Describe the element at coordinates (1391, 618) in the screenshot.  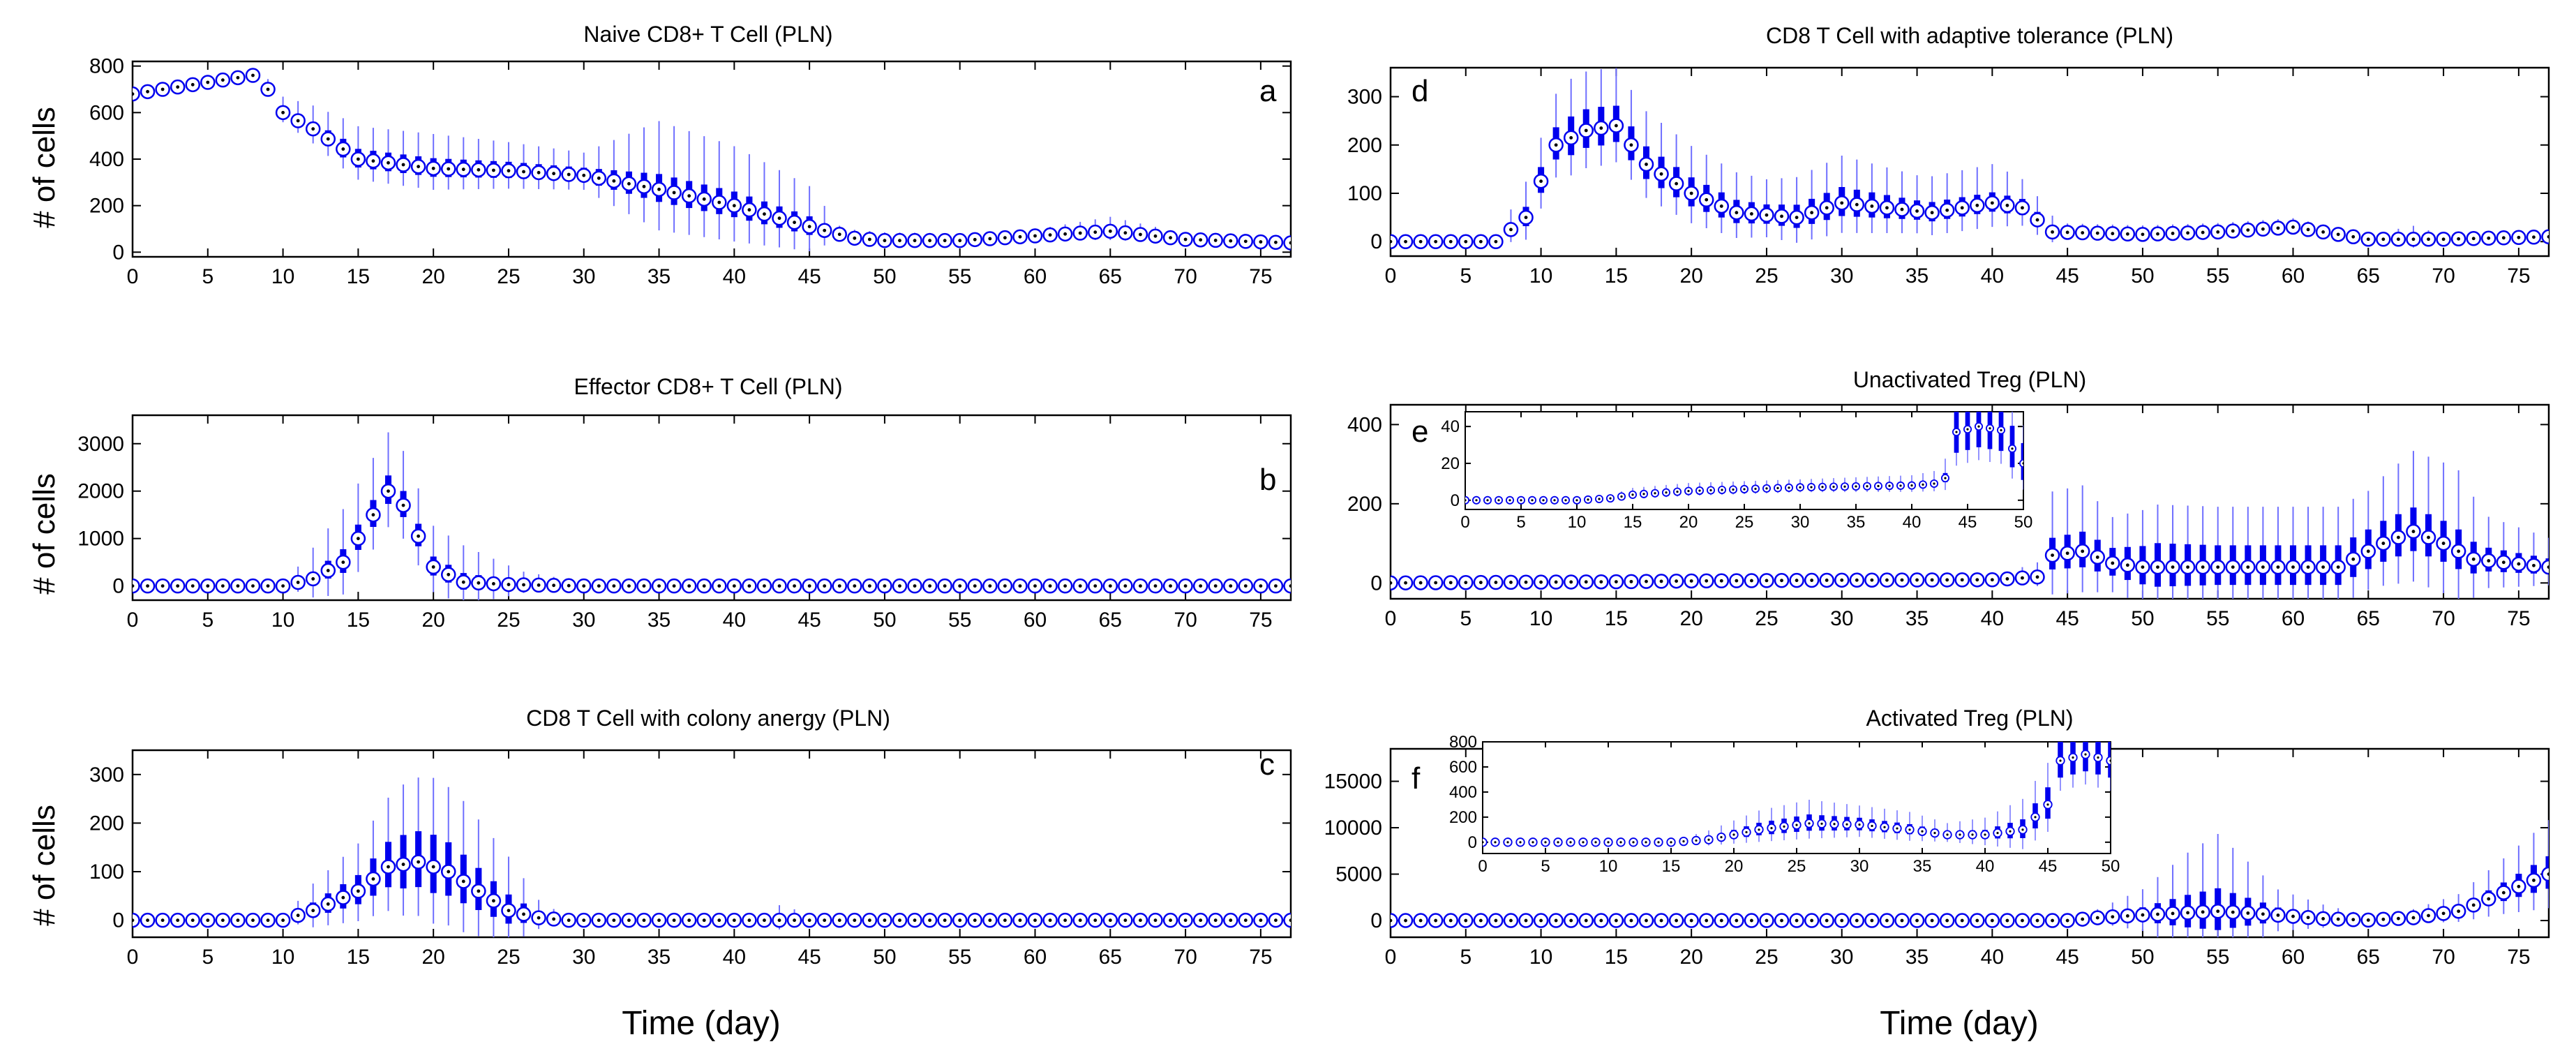
I see `panel-e-x-tick-label: 0` at that location.